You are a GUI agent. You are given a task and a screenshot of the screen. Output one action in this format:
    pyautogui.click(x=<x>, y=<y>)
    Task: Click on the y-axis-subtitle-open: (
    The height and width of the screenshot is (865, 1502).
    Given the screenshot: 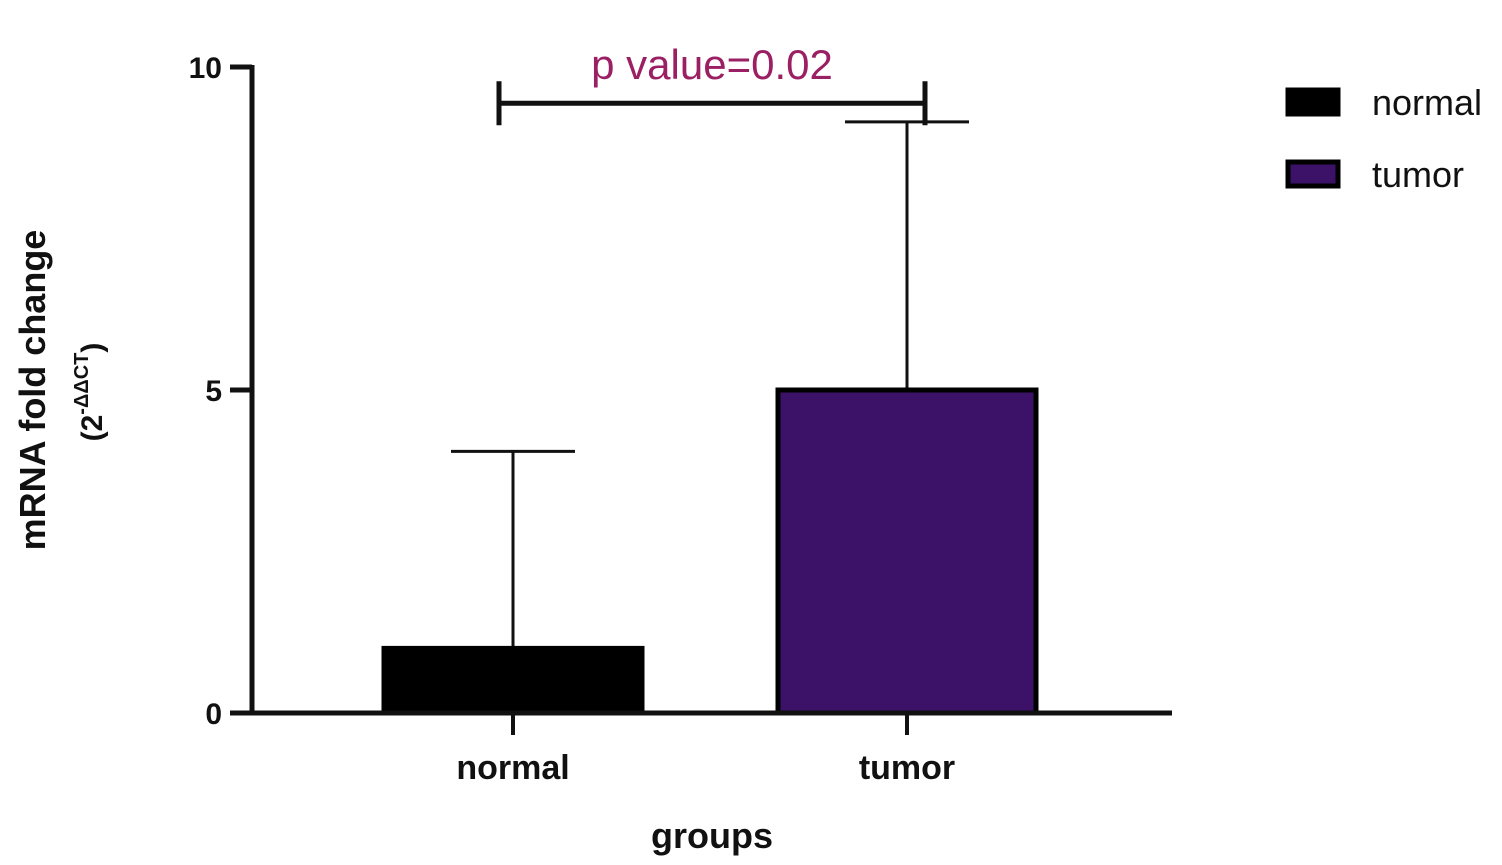 What is the action you would take?
    pyautogui.click(x=92, y=436)
    